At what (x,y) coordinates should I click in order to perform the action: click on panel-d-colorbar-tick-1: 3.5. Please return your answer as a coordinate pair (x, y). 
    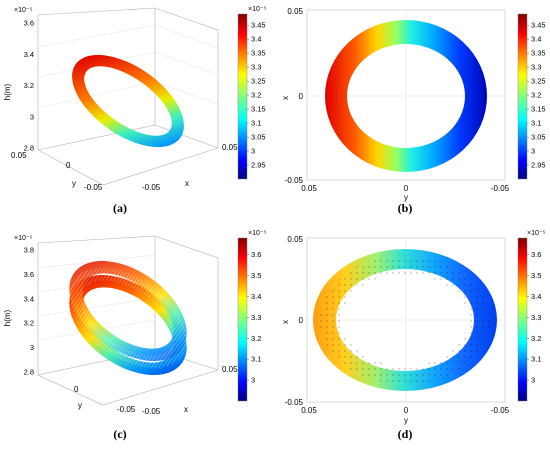
    Looking at the image, I should click on (536, 275).